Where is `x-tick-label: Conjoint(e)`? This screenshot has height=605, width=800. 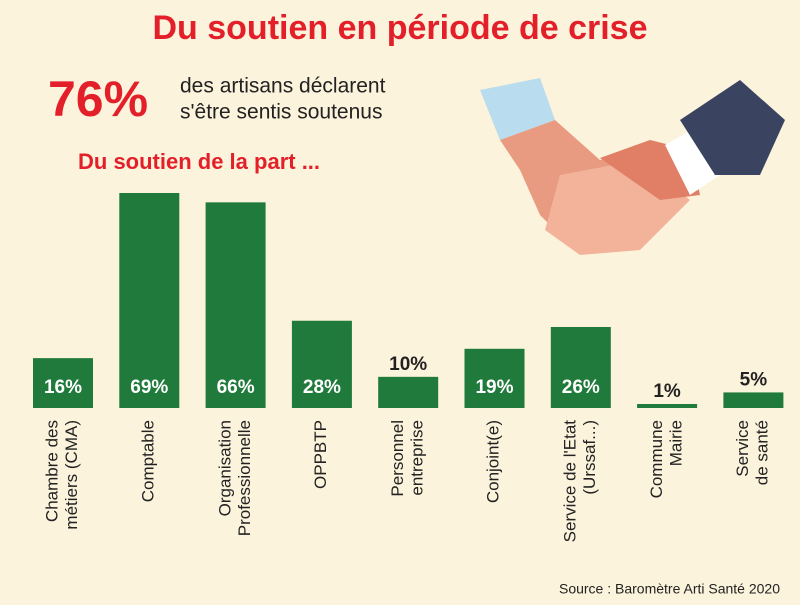
x-tick-label: Conjoint(e) is located at coordinates (493, 461).